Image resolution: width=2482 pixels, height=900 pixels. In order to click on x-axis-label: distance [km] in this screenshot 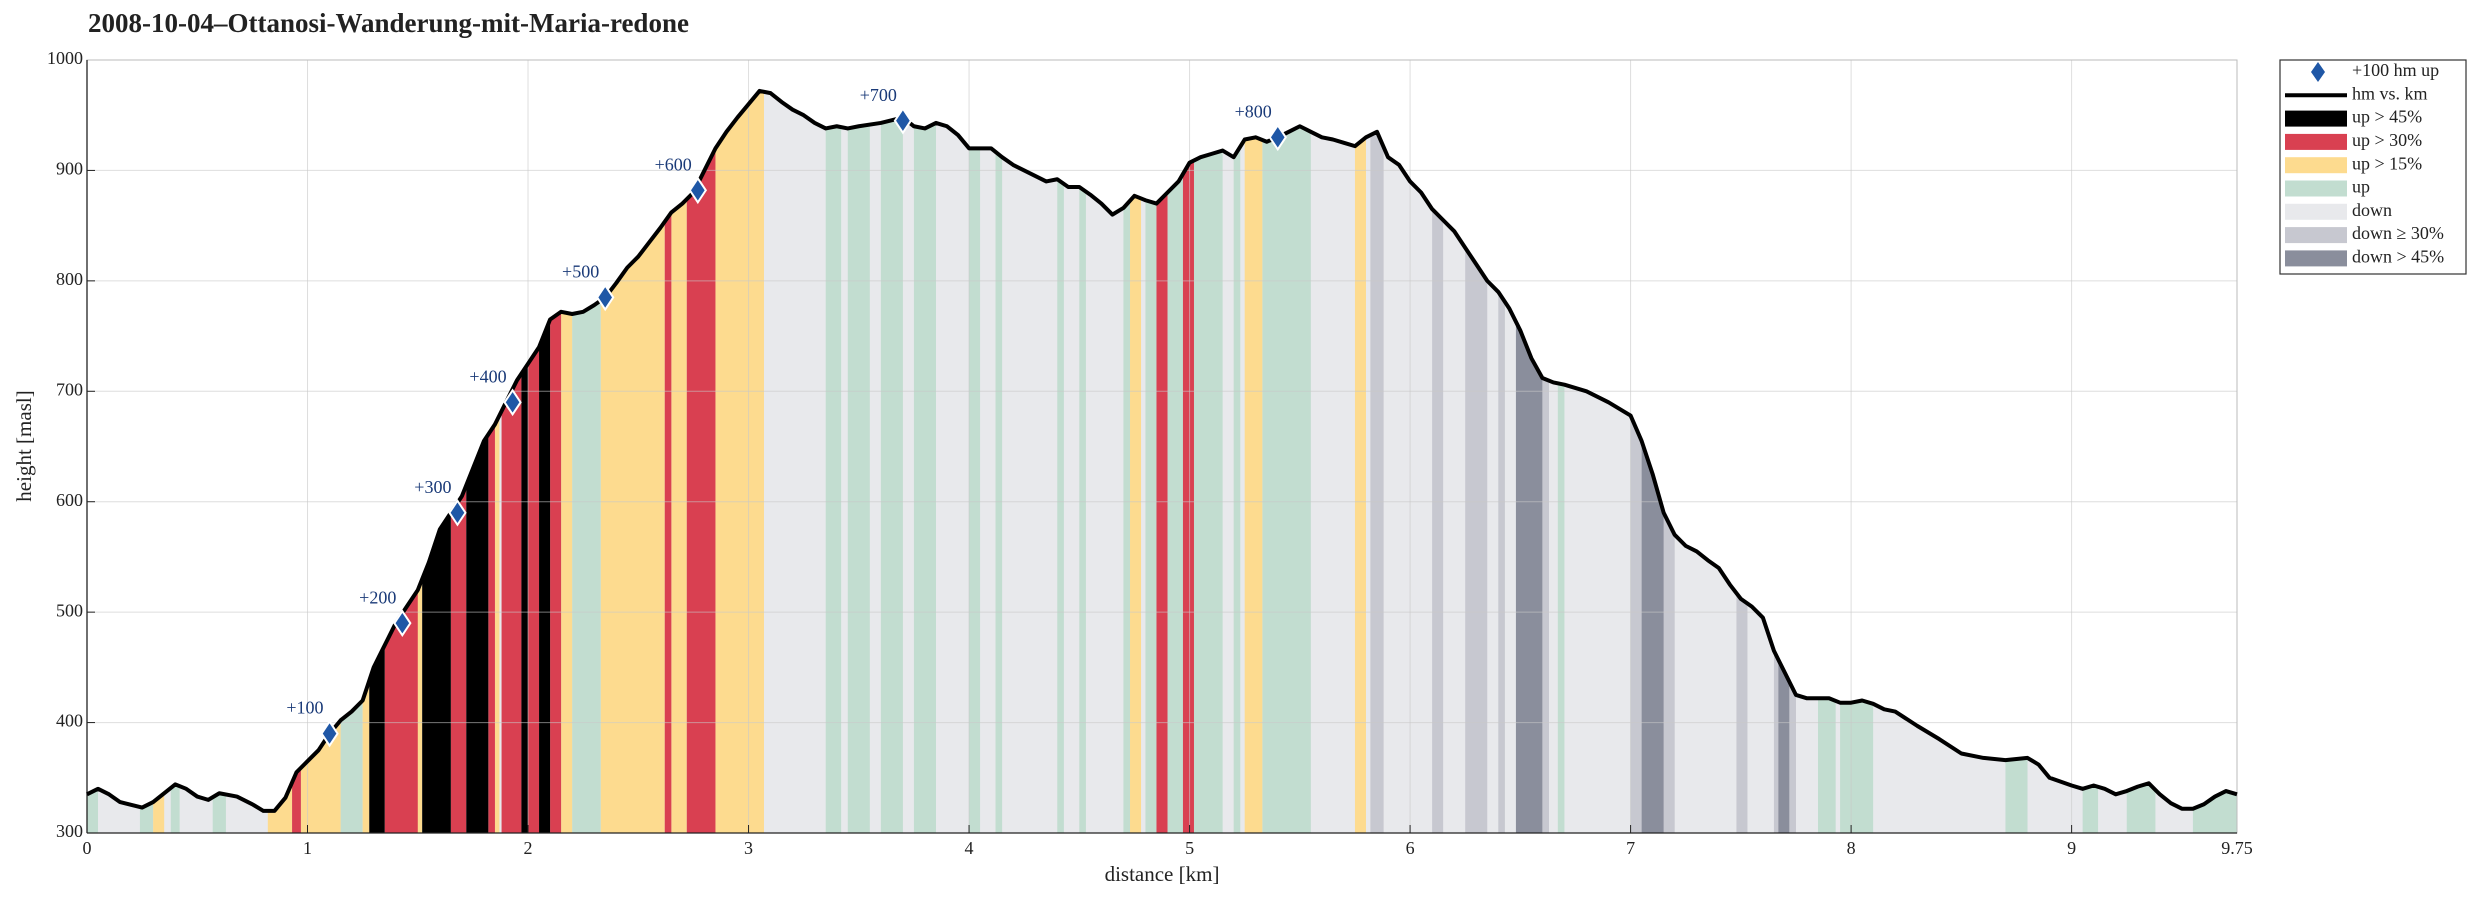, I will do `click(1162, 874)`.